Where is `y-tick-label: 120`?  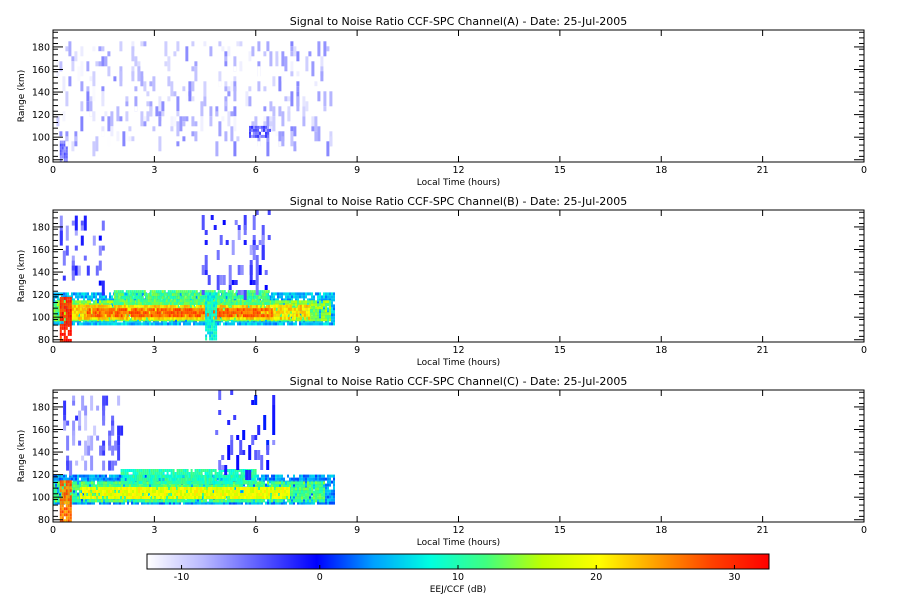
y-tick-label: 120 is located at coordinates (41, 115).